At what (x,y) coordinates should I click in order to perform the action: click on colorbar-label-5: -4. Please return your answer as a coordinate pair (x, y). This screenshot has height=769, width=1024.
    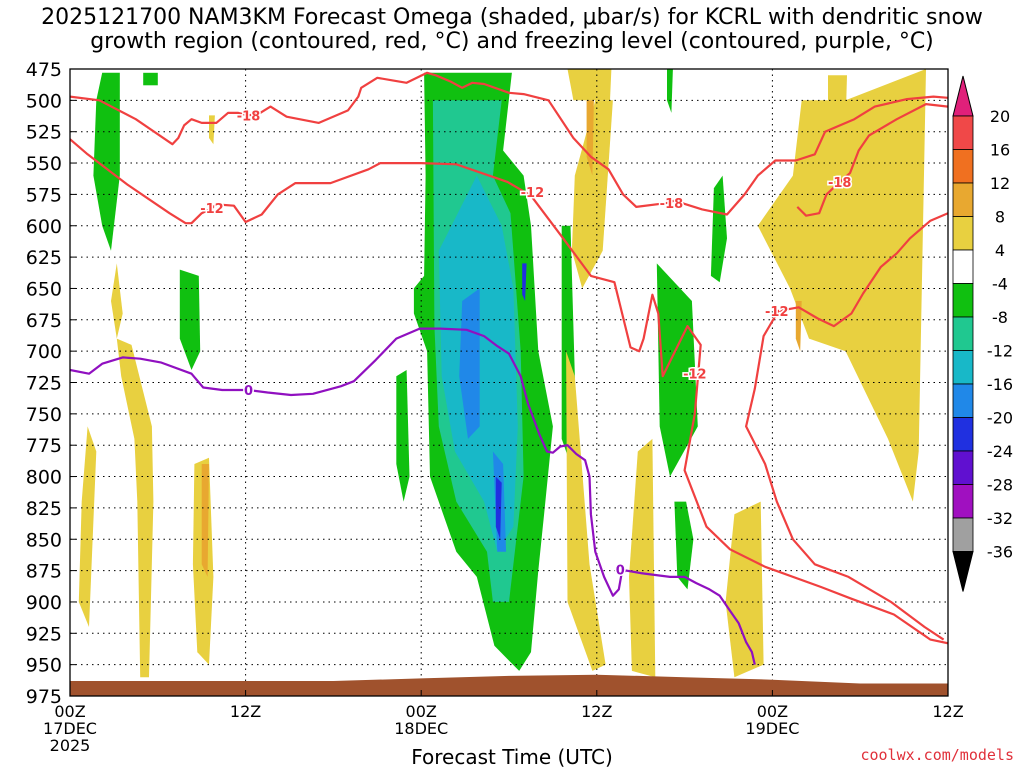
    Looking at the image, I should click on (1000, 284).